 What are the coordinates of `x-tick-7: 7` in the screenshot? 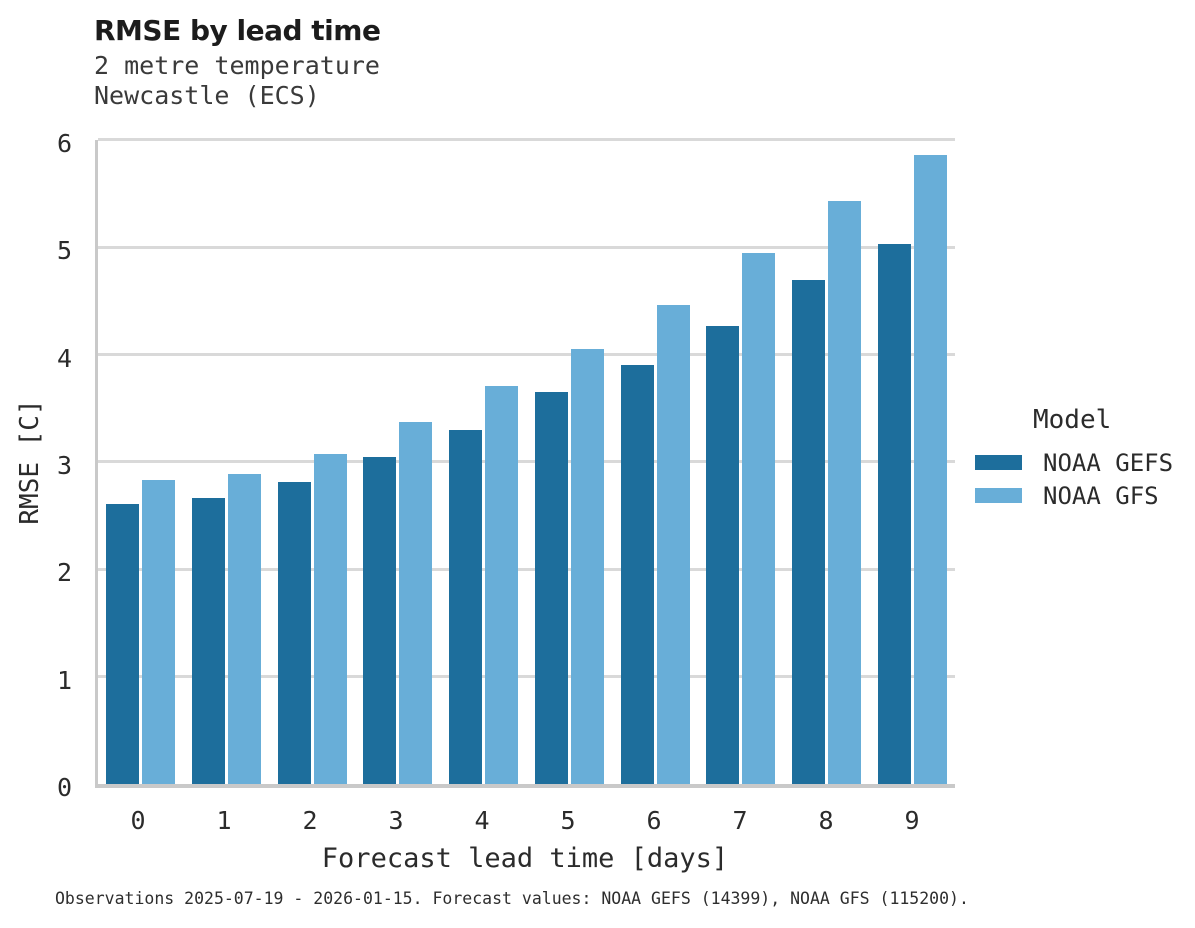 It's located at (740, 820).